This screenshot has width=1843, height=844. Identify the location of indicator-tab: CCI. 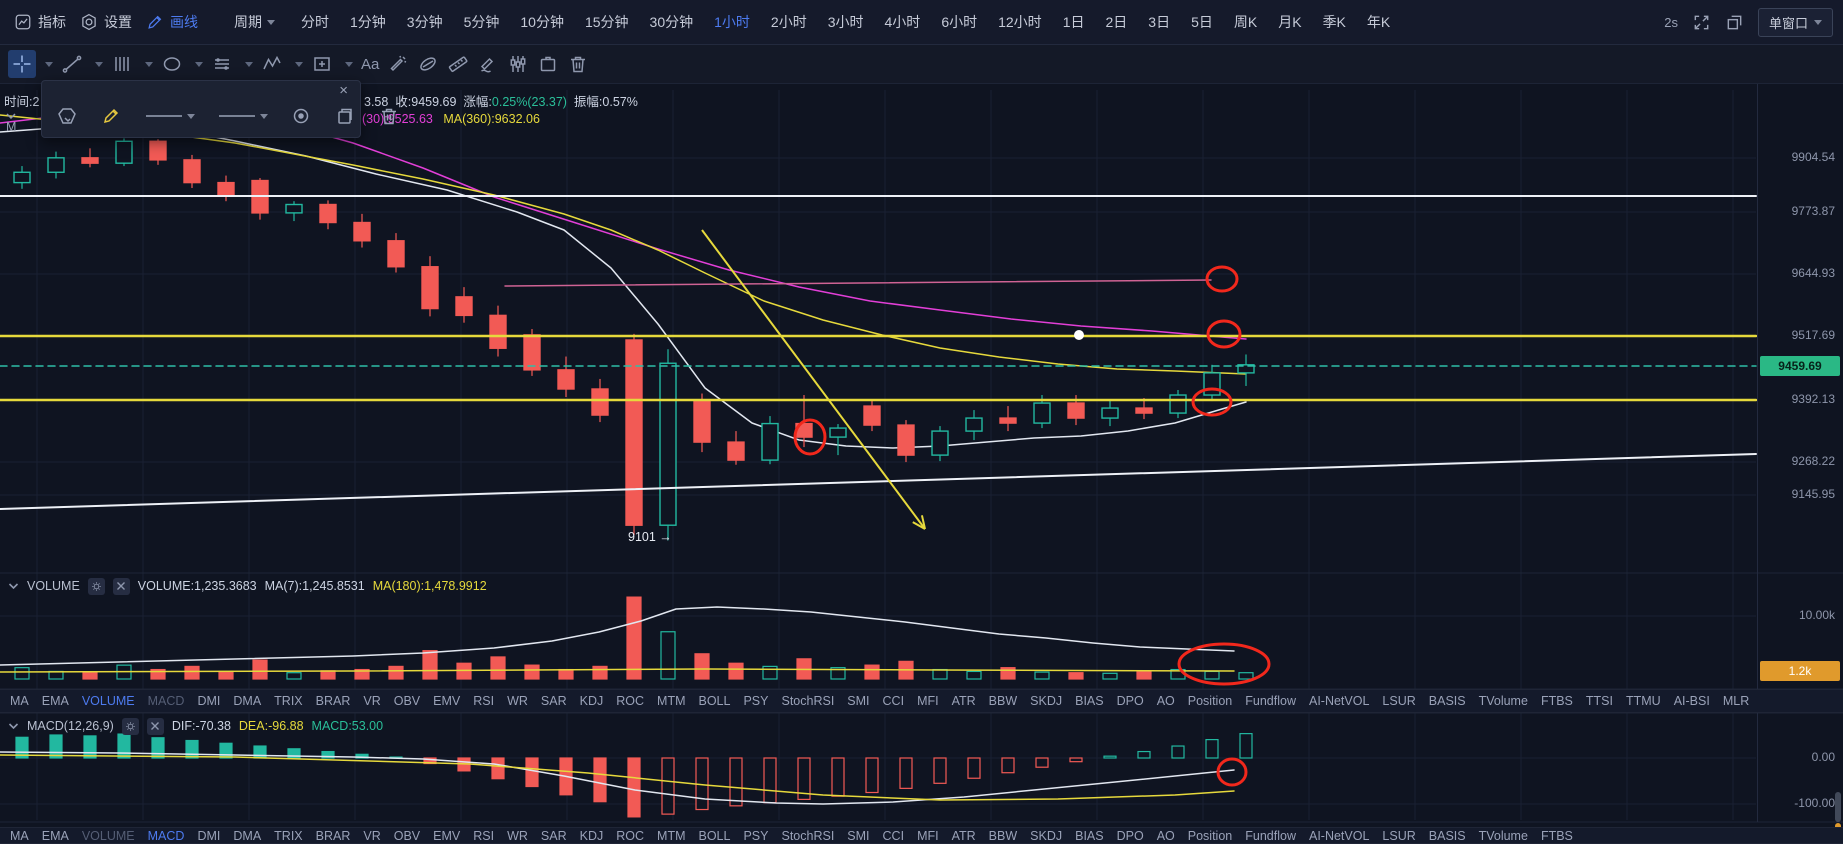
(893, 701).